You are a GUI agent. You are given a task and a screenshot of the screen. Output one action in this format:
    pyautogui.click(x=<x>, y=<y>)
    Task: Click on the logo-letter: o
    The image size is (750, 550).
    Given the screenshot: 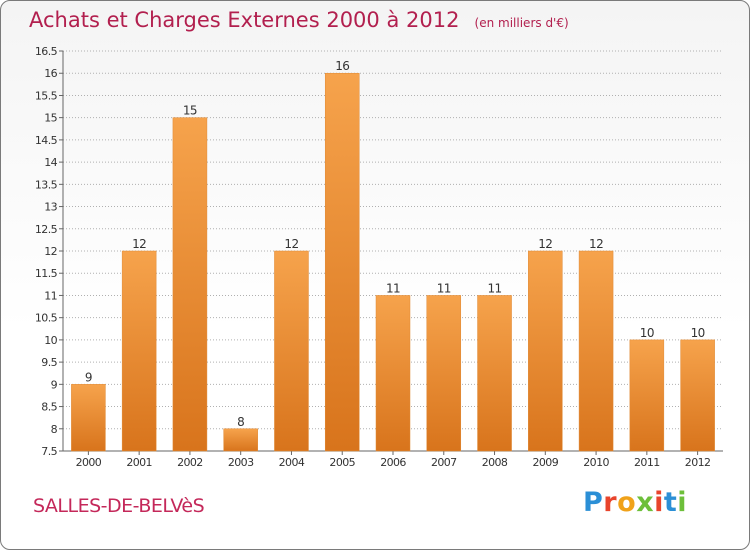 What is the action you would take?
    pyautogui.click(x=627, y=502)
    